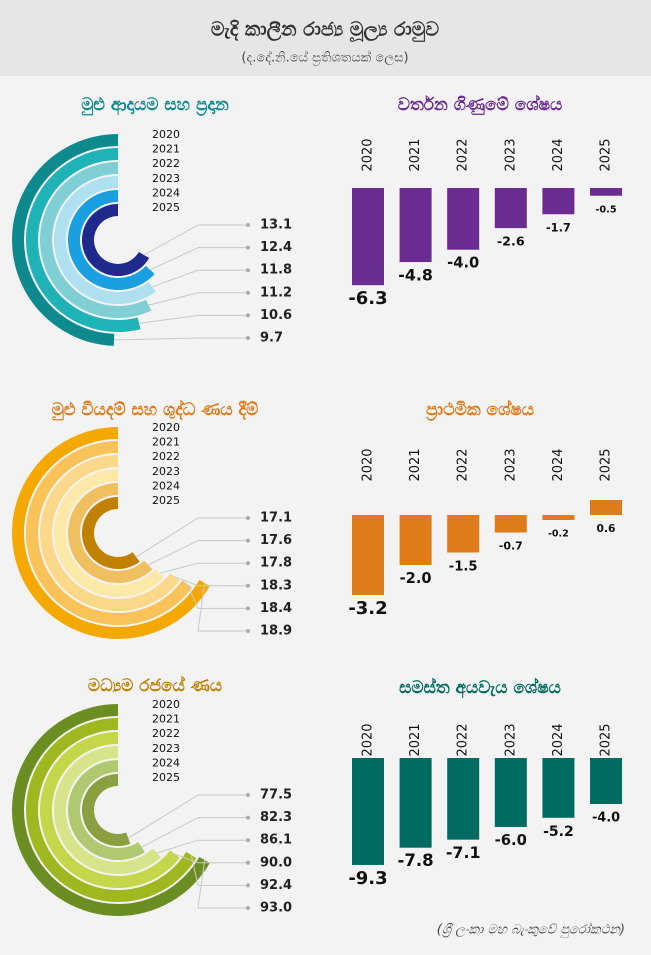 The width and height of the screenshot is (651, 955). I want to click on value-label: 9.7, so click(271, 338).